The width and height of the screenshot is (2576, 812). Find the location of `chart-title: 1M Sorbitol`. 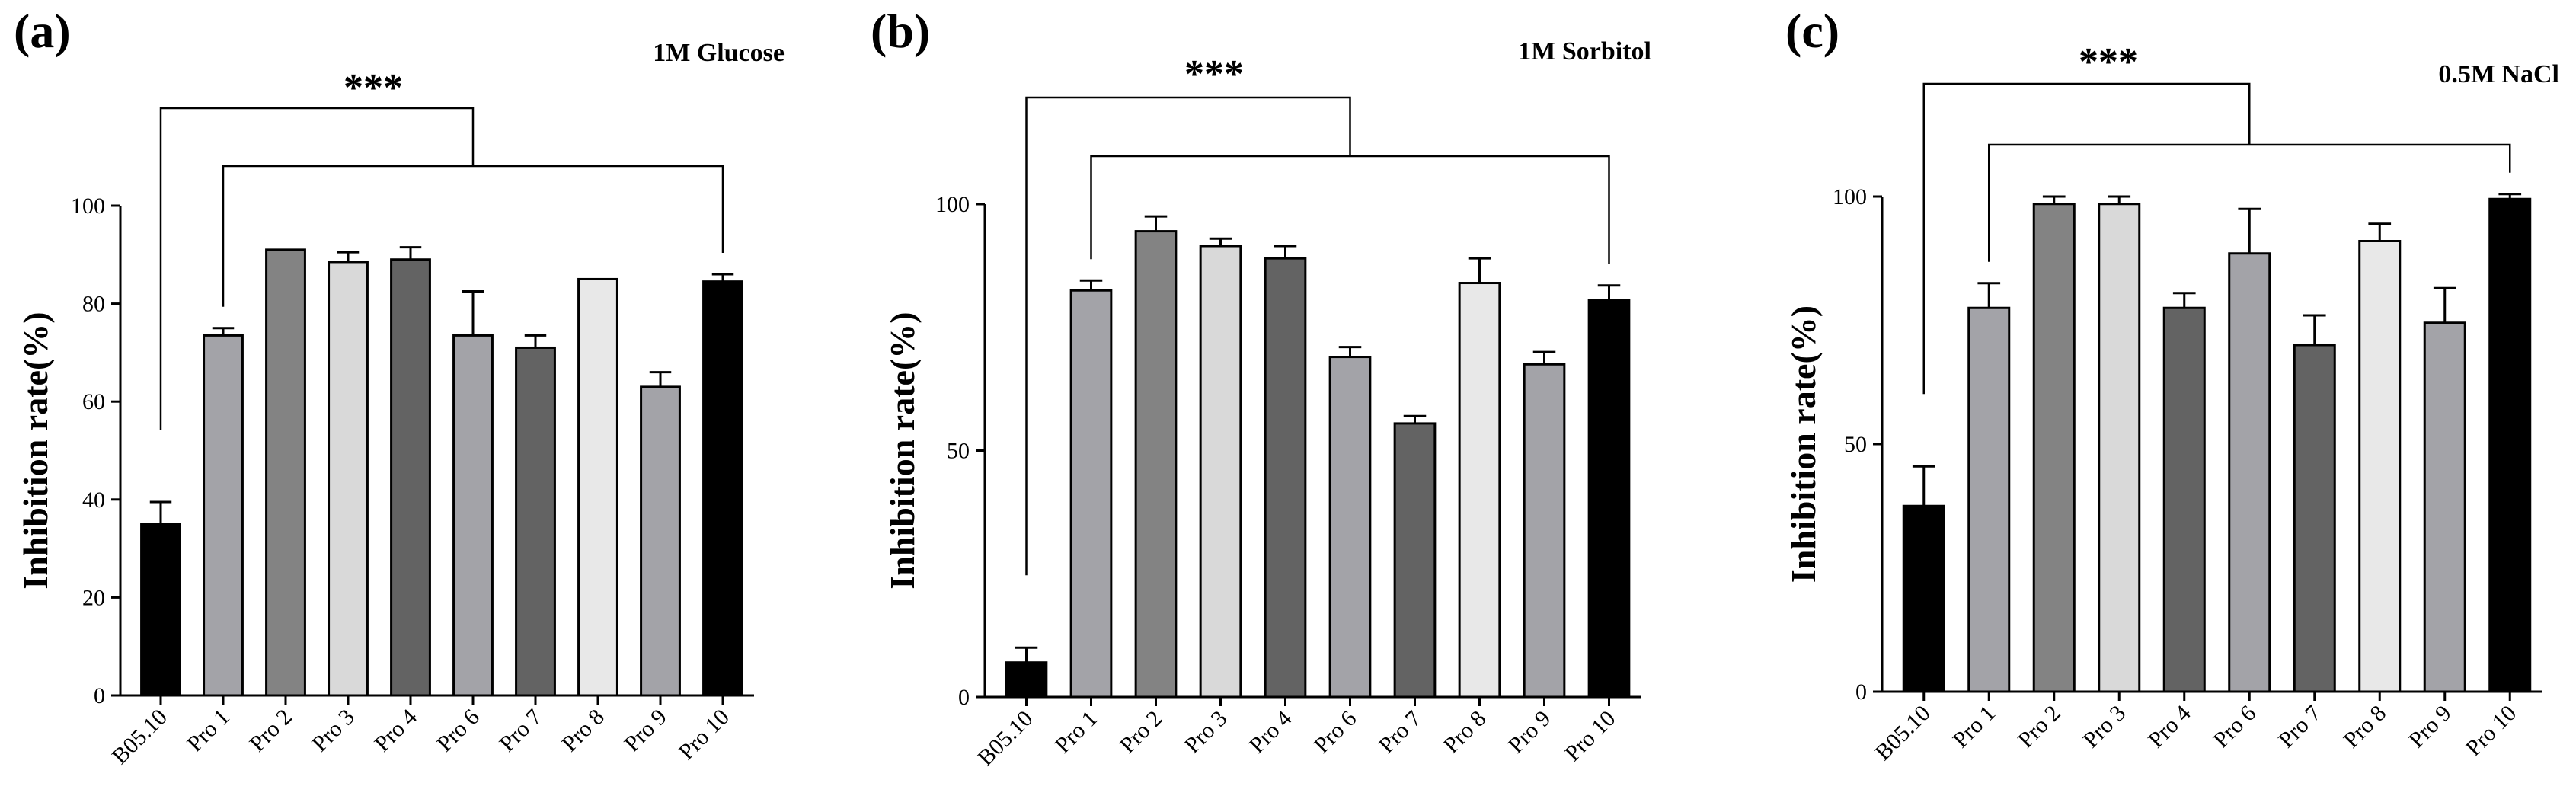

chart-title: 1M Sorbitol is located at coordinates (1585, 52).